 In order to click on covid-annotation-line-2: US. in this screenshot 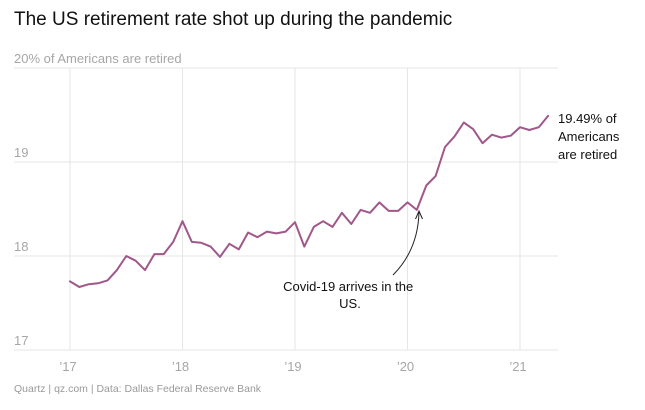, I will do `click(350, 303)`.